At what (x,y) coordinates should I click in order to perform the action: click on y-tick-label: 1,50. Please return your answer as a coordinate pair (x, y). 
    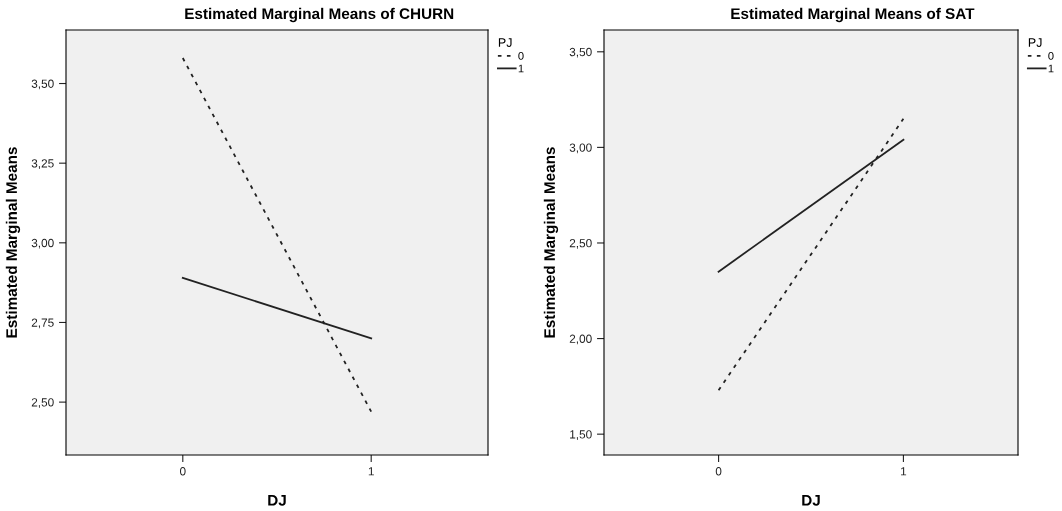
    Looking at the image, I should click on (581, 435).